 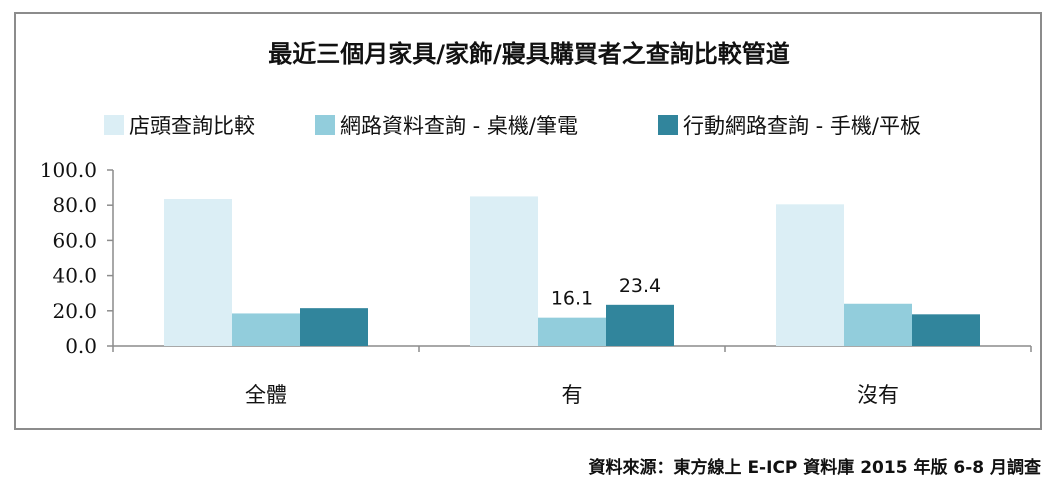 What do you see at coordinates (572, 299) in the screenshot?
I see `data-label: 16.1` at bounding box center [572, 299].